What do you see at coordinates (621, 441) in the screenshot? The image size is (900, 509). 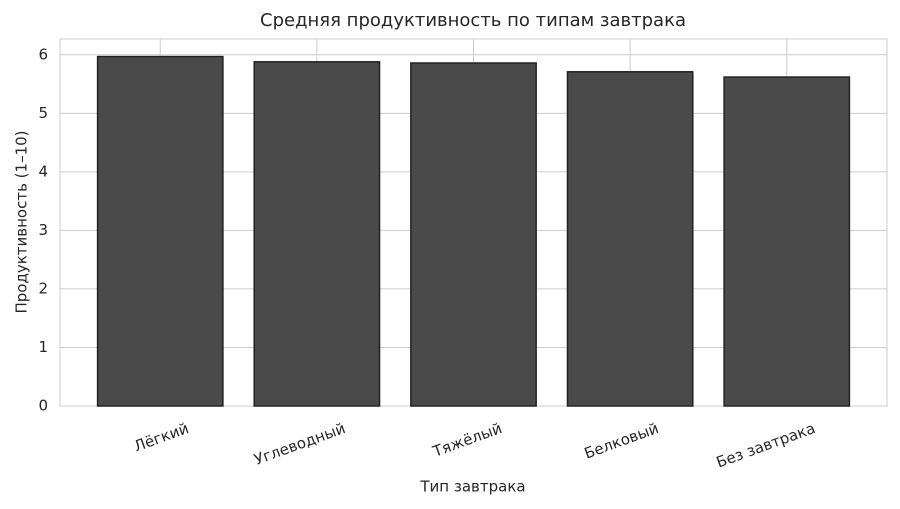 I see `x-tick-label: Белковый` at bounding box center [621, 441].